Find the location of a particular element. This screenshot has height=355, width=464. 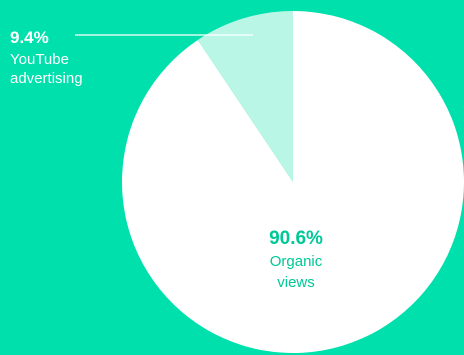

label-youtube-advertising-line-1: YouTube is located at coordinates (39, 59).